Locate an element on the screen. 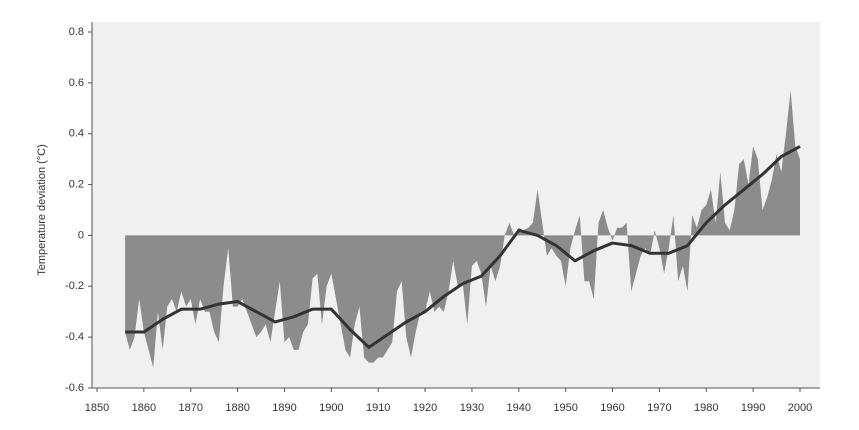 The height and width of the screenshot is (430, 859). x-tick-label: 1870 is located at coordinates (190, 408).